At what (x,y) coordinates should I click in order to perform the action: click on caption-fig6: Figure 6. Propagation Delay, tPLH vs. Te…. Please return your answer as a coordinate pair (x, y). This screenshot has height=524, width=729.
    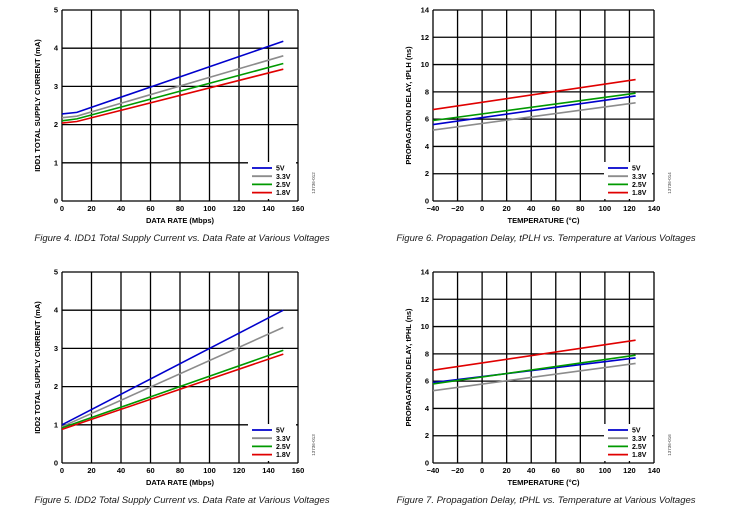
    Looking at the image, I should click on (546, 238).